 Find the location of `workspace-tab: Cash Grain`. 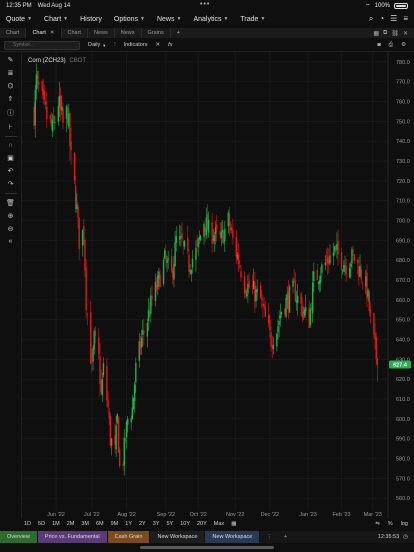

workspace-tab: Cash Grain is located at coordinates (129, 537).